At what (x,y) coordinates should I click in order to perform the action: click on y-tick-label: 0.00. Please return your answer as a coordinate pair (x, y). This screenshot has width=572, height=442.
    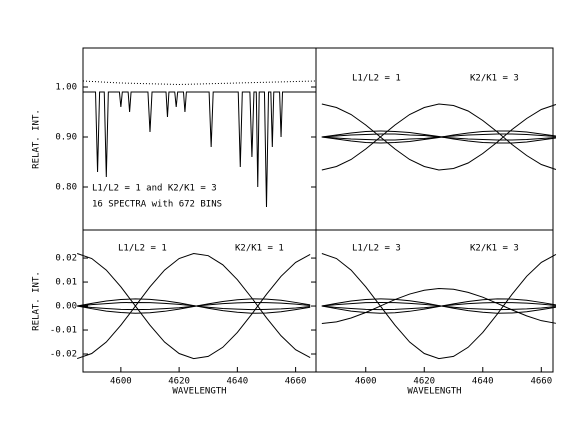
    Looking at the image, I should click on (66, 307).